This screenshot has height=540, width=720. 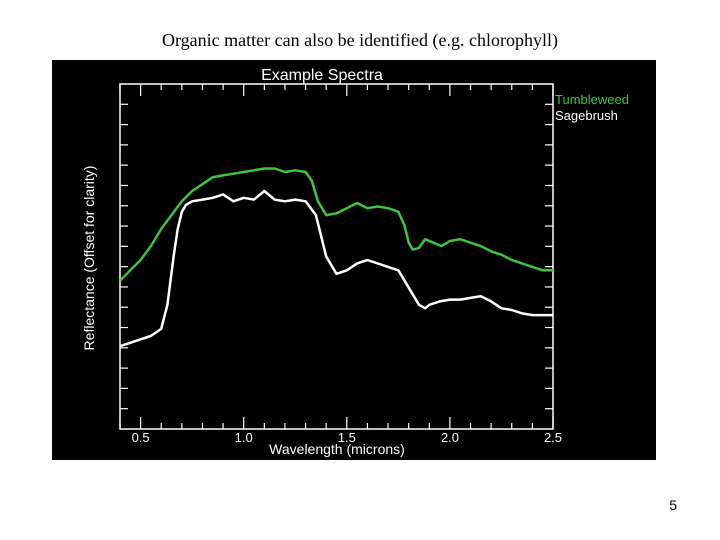 What do you see at coordinates (553, 437) in the screenshot?
I see `x-tick-label: 2.5` at bounding box center [553, 437].